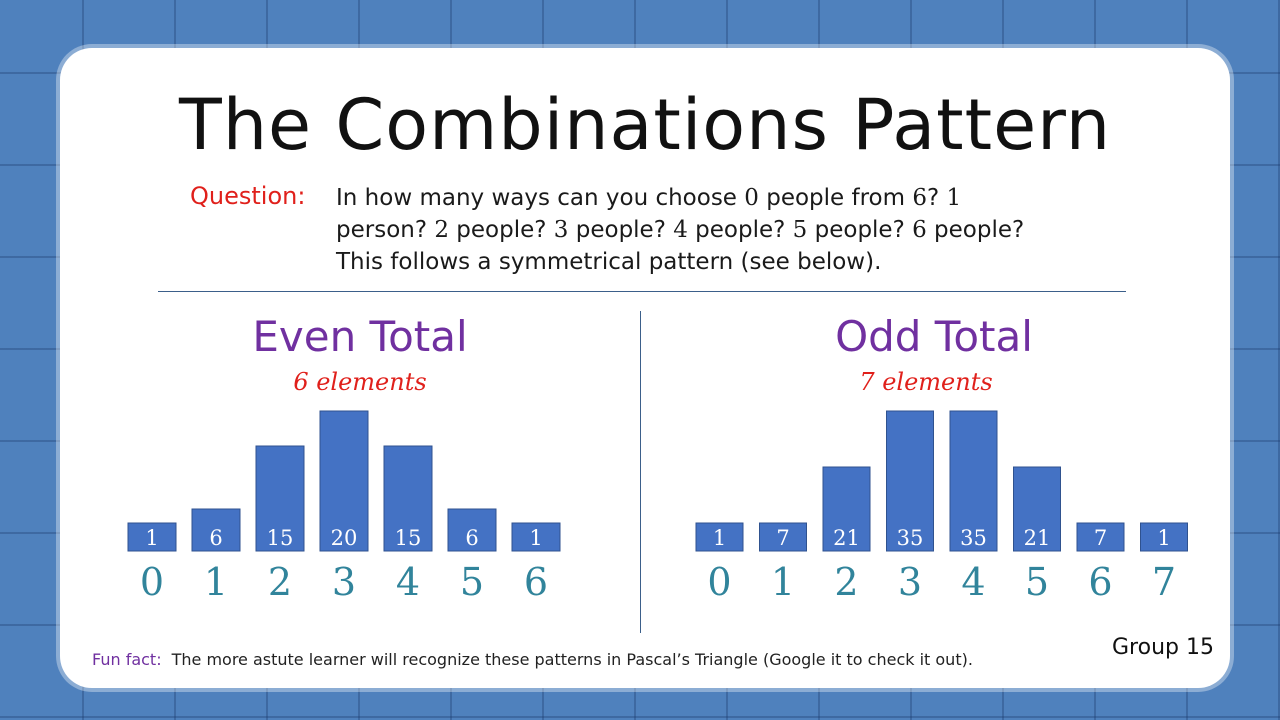 Image resolution: width=1280 pixels, height=720 pixels. What do you see at coordinates (127, 659) in the screenshot?
I see `fun-fact-label: Fun fact:` at bounding box center [127, 659].